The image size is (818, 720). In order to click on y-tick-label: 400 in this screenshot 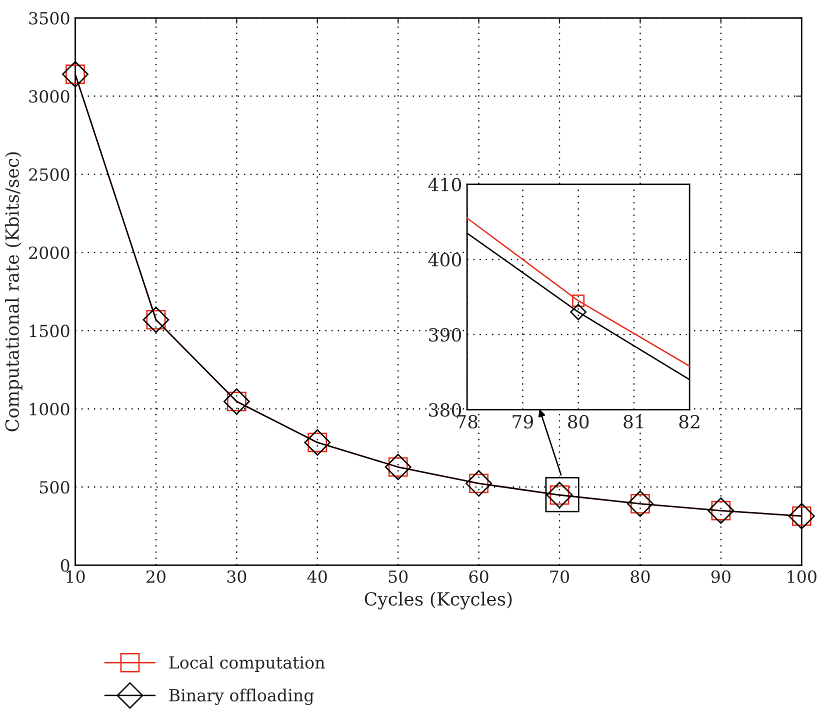, I will do `click(445, 259)`.